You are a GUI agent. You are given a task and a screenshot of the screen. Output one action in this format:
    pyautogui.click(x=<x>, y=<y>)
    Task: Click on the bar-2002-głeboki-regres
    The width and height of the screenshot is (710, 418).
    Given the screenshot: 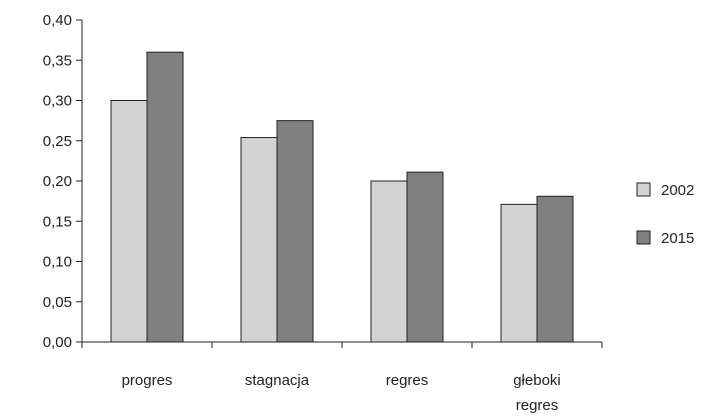 What is the action you would take?
    pyautogui.click(x=519, y=273)
    